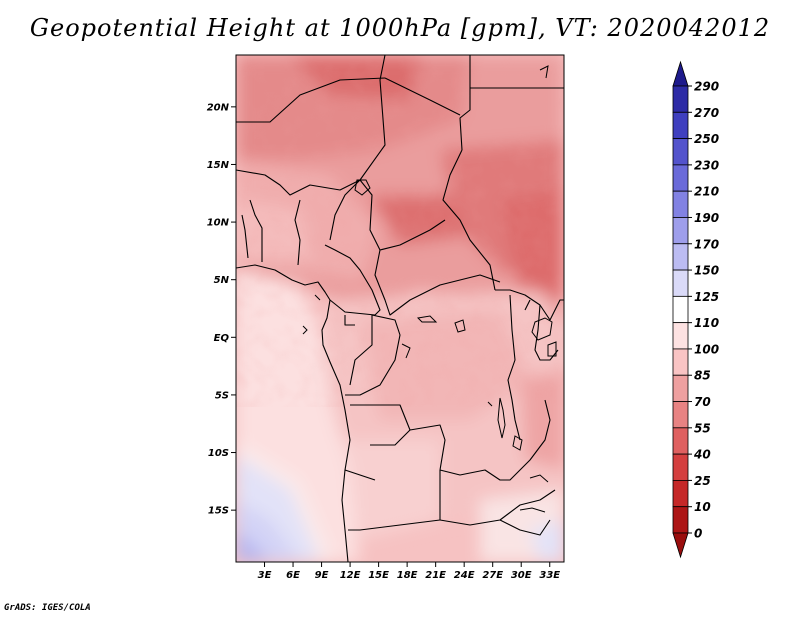  What do you see at coordinates (464, 575) in the screenshot?
I see `lon-tick-label: 24E` at bounding box center [464, 575].